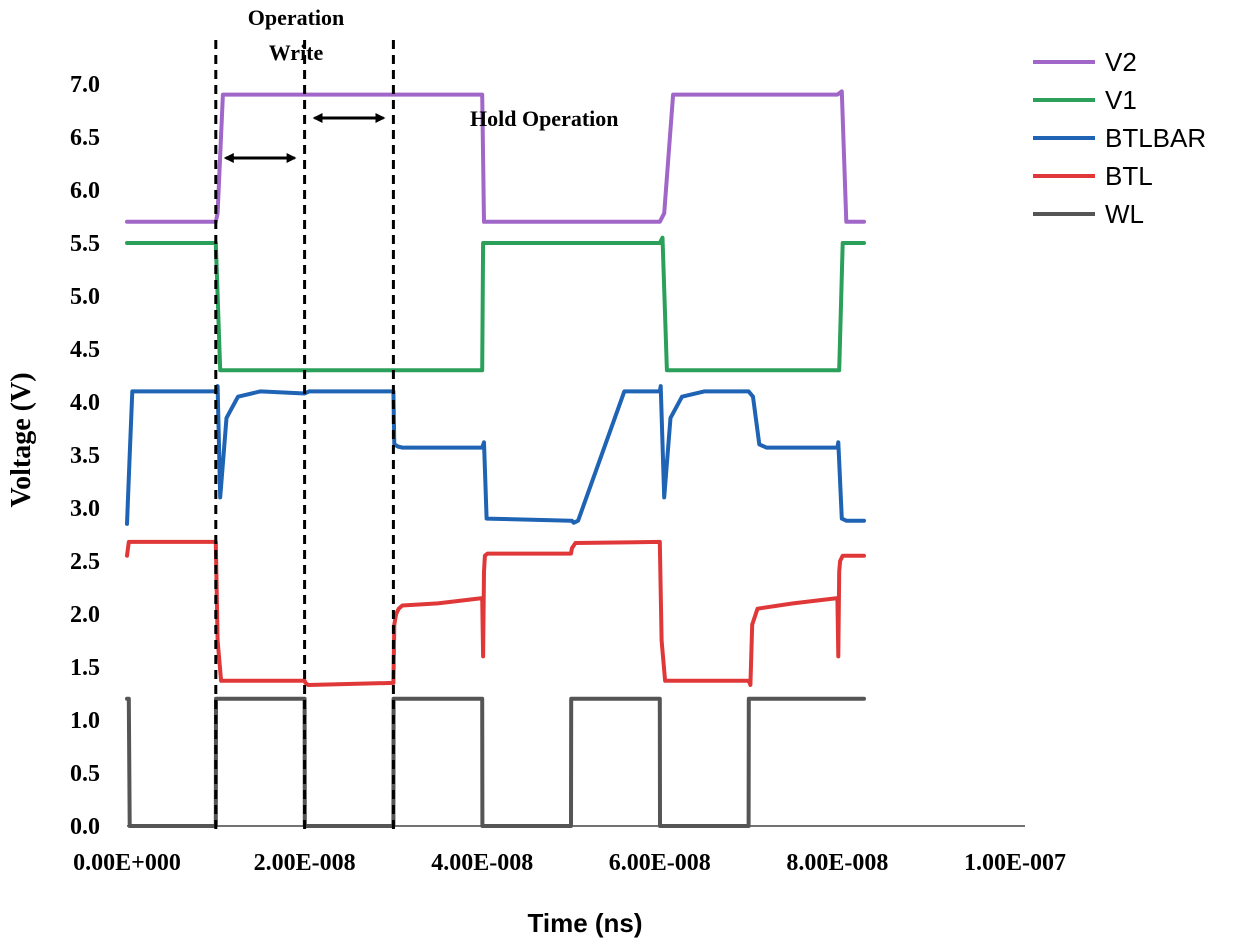  I want to click on x-tick-label: 2.00E-008, so click(305, 863).